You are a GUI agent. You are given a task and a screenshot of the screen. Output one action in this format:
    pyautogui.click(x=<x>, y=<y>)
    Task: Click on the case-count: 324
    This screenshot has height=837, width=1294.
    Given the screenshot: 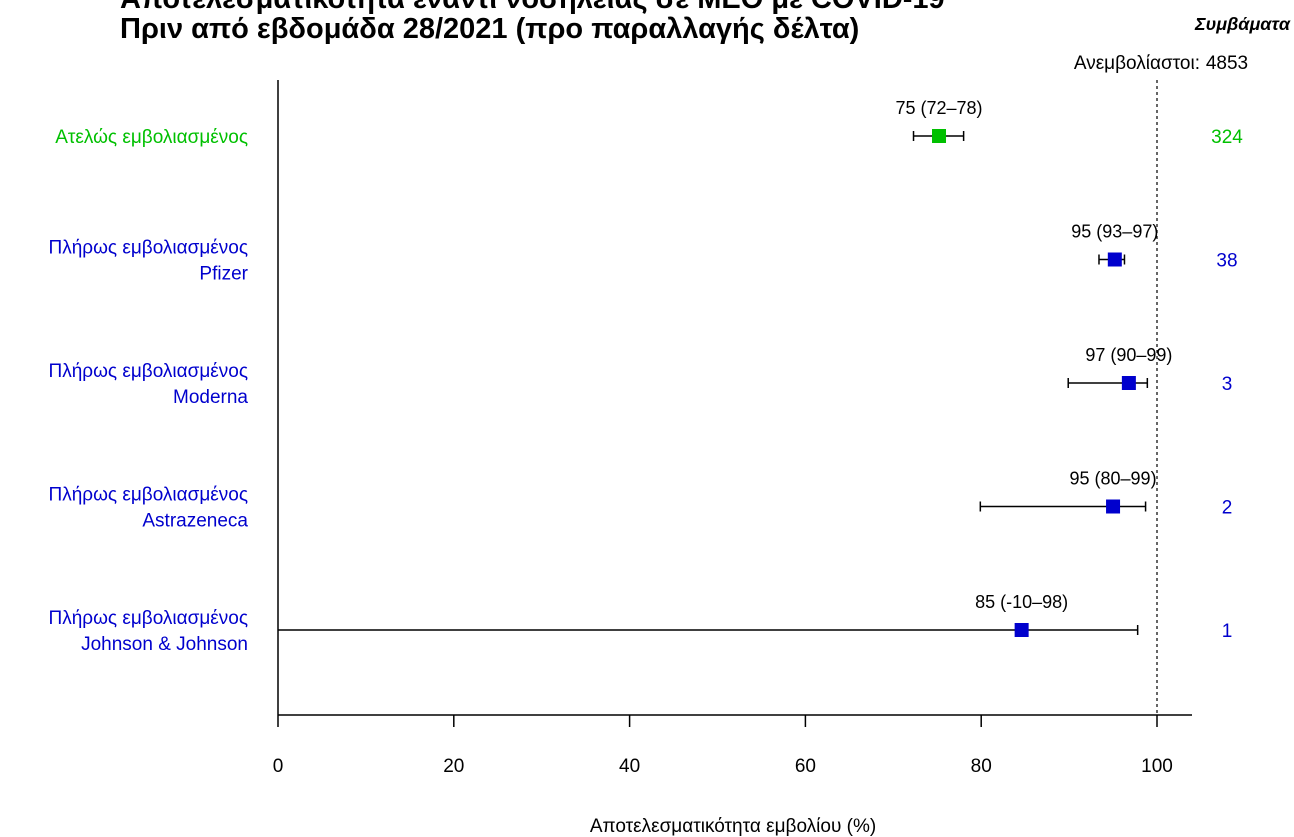 What is the action you would take?
    pyautogui.click(x=1227, y=137)
    